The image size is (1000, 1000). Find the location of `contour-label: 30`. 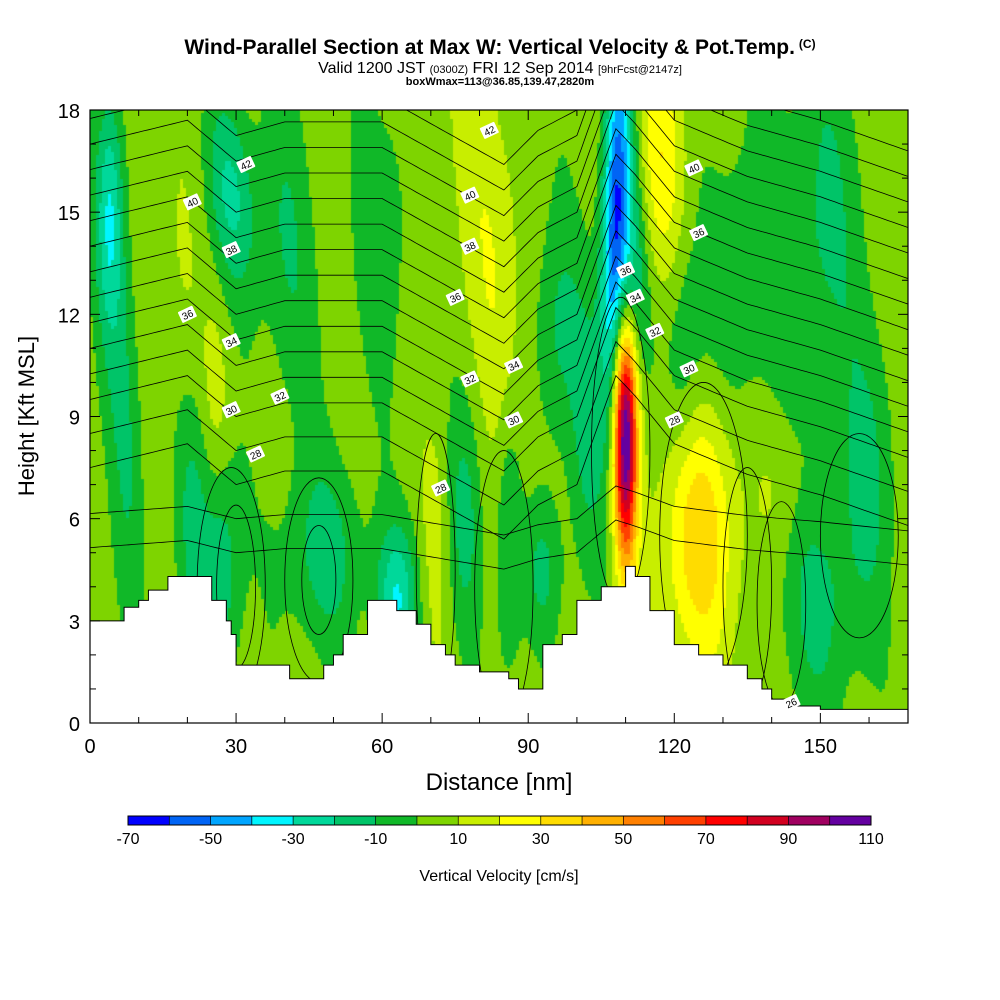

contour-label: 30 is located at coordinates (689, 369).